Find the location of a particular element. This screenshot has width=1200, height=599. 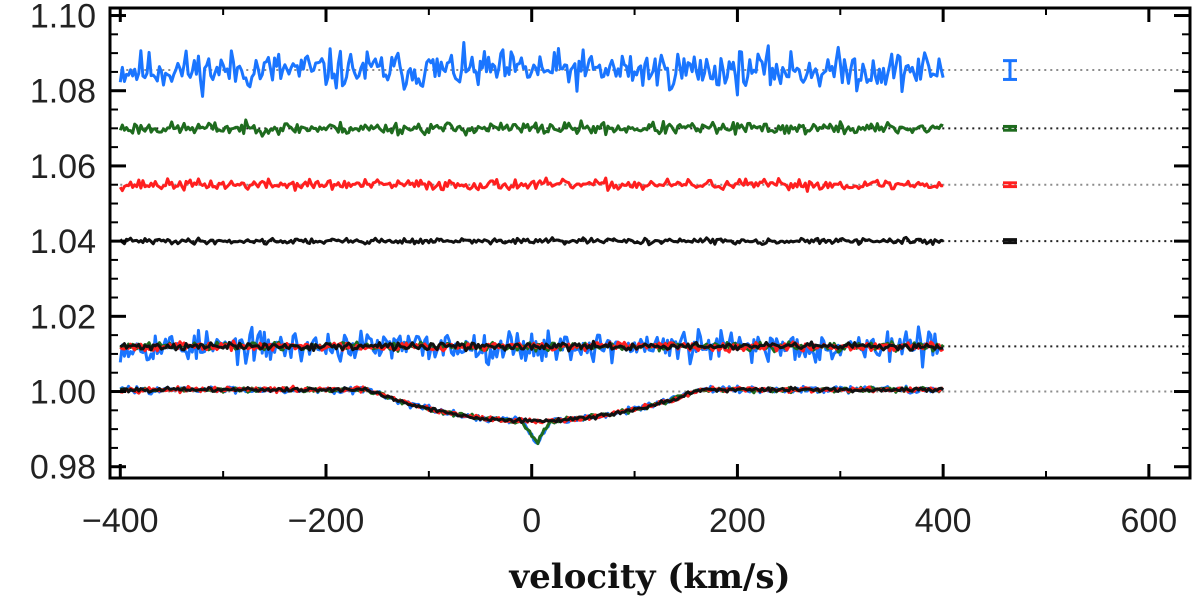

series-profile-green is located at coordinates (531, 128).